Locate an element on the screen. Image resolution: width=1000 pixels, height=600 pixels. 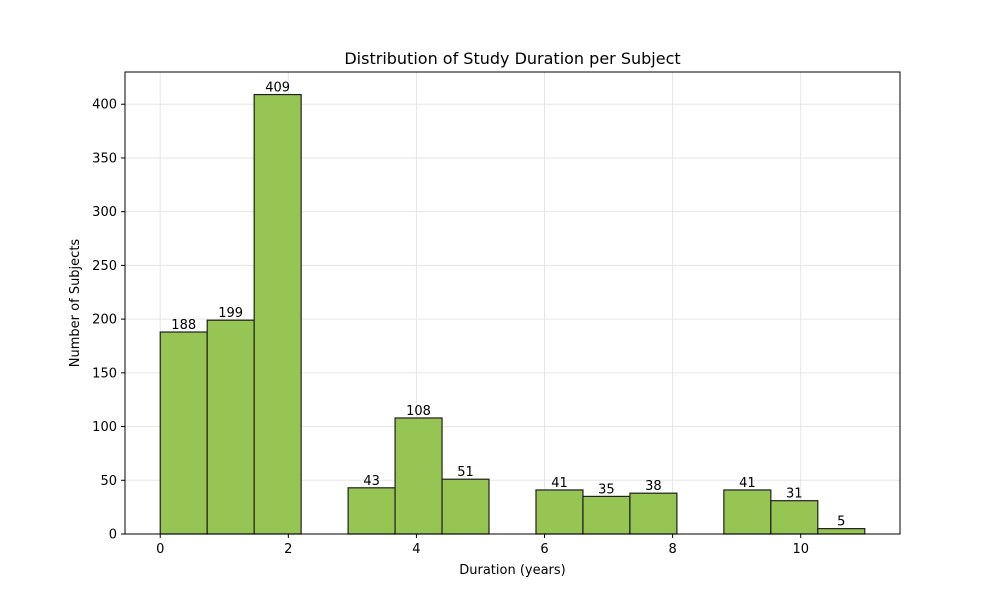
x-tick-label: 6 is located at coordinates (544, 549).